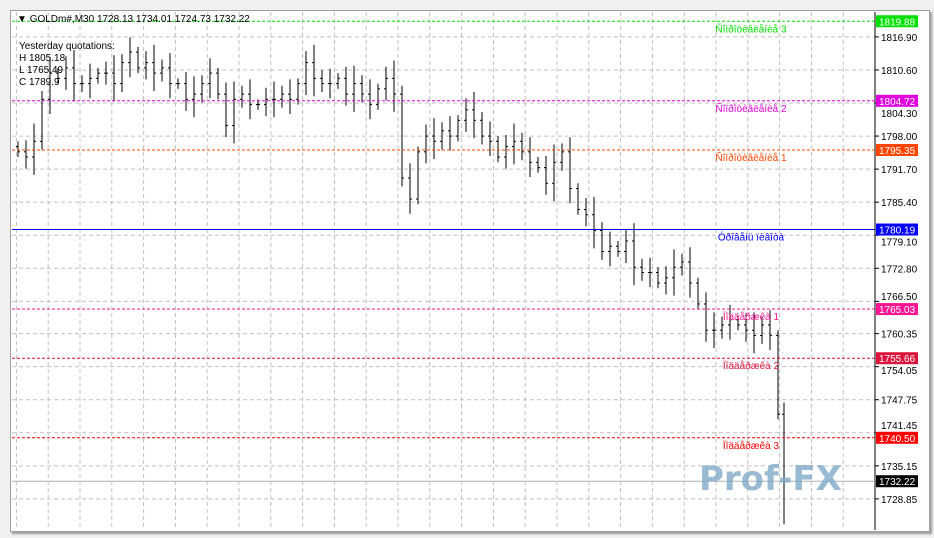 The height and width of the screenshot is (538, 934). I want to click on bid-price-label: 1732.22, so click(897, 482).